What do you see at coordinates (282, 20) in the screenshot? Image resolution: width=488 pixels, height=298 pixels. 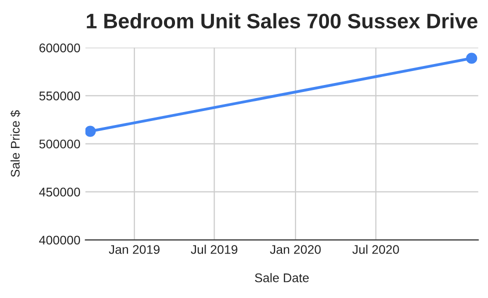 I see `chart-title: 1 Bedroom Unit Sales 700 Sussex Drive` at bounding box center [282, 20].